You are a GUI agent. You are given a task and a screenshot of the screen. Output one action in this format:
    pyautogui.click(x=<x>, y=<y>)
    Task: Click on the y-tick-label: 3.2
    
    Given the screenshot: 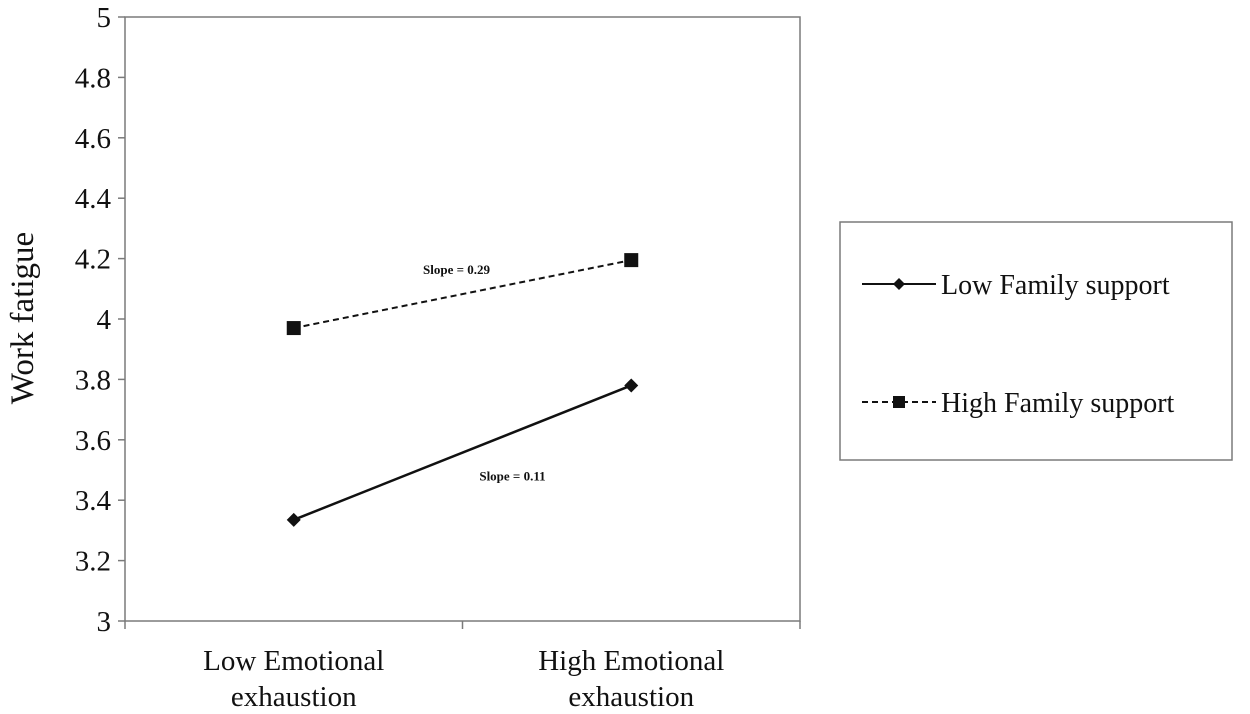 What is the action you would take?
    pyautogui.click(x=93, y=562)
    